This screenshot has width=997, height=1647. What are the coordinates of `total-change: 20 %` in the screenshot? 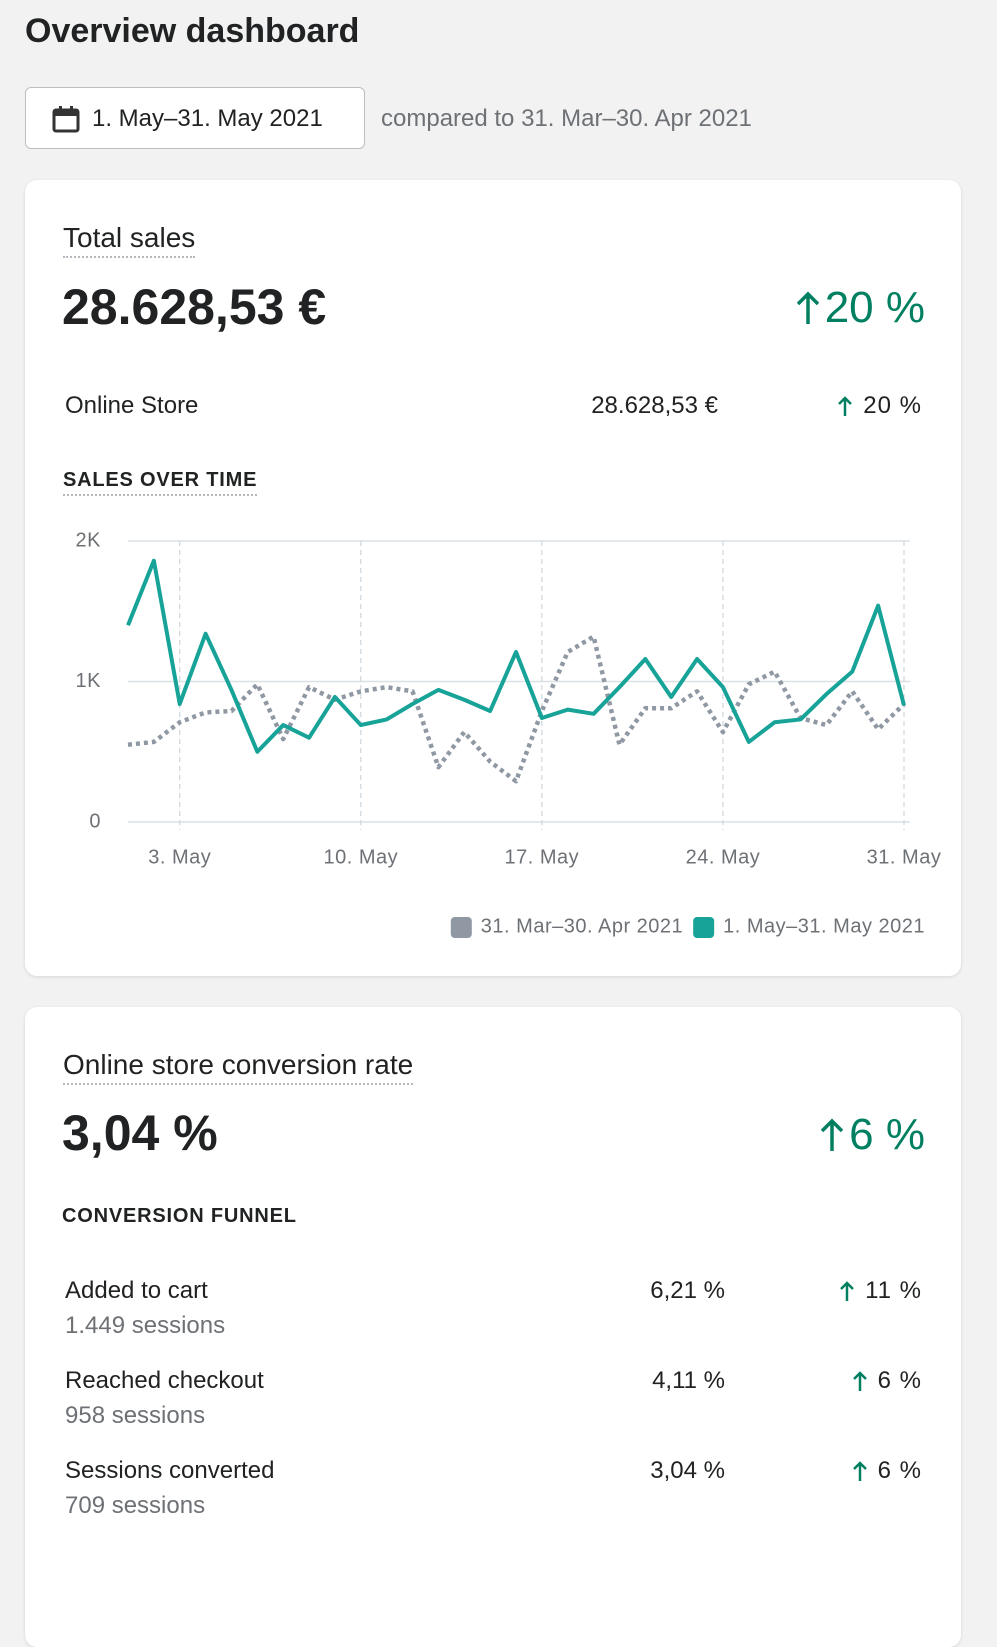 It's located at (860, 308).